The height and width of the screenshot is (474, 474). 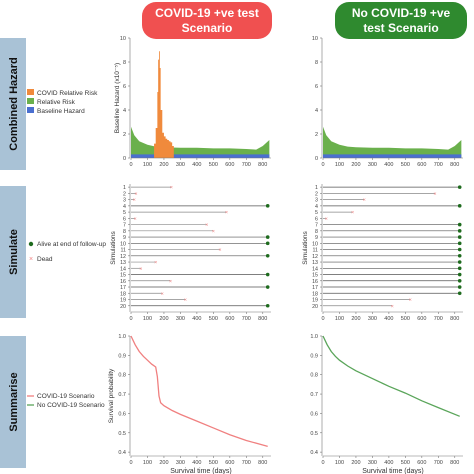 I want to click on y-tick-label: 11, so click(x=124, y=251).